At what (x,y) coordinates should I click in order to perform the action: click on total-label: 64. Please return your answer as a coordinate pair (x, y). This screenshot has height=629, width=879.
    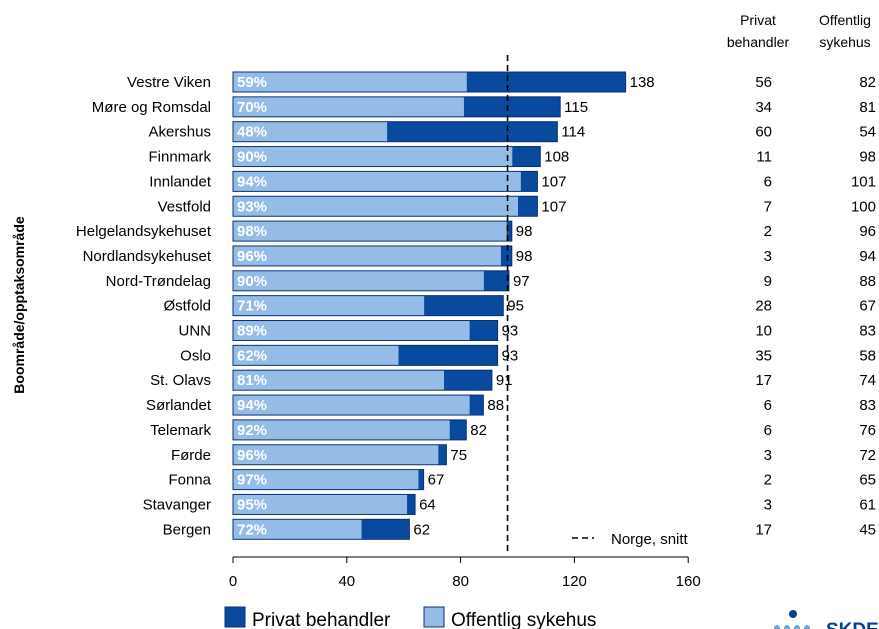
    Looking at the image, I should click on (427, 504).